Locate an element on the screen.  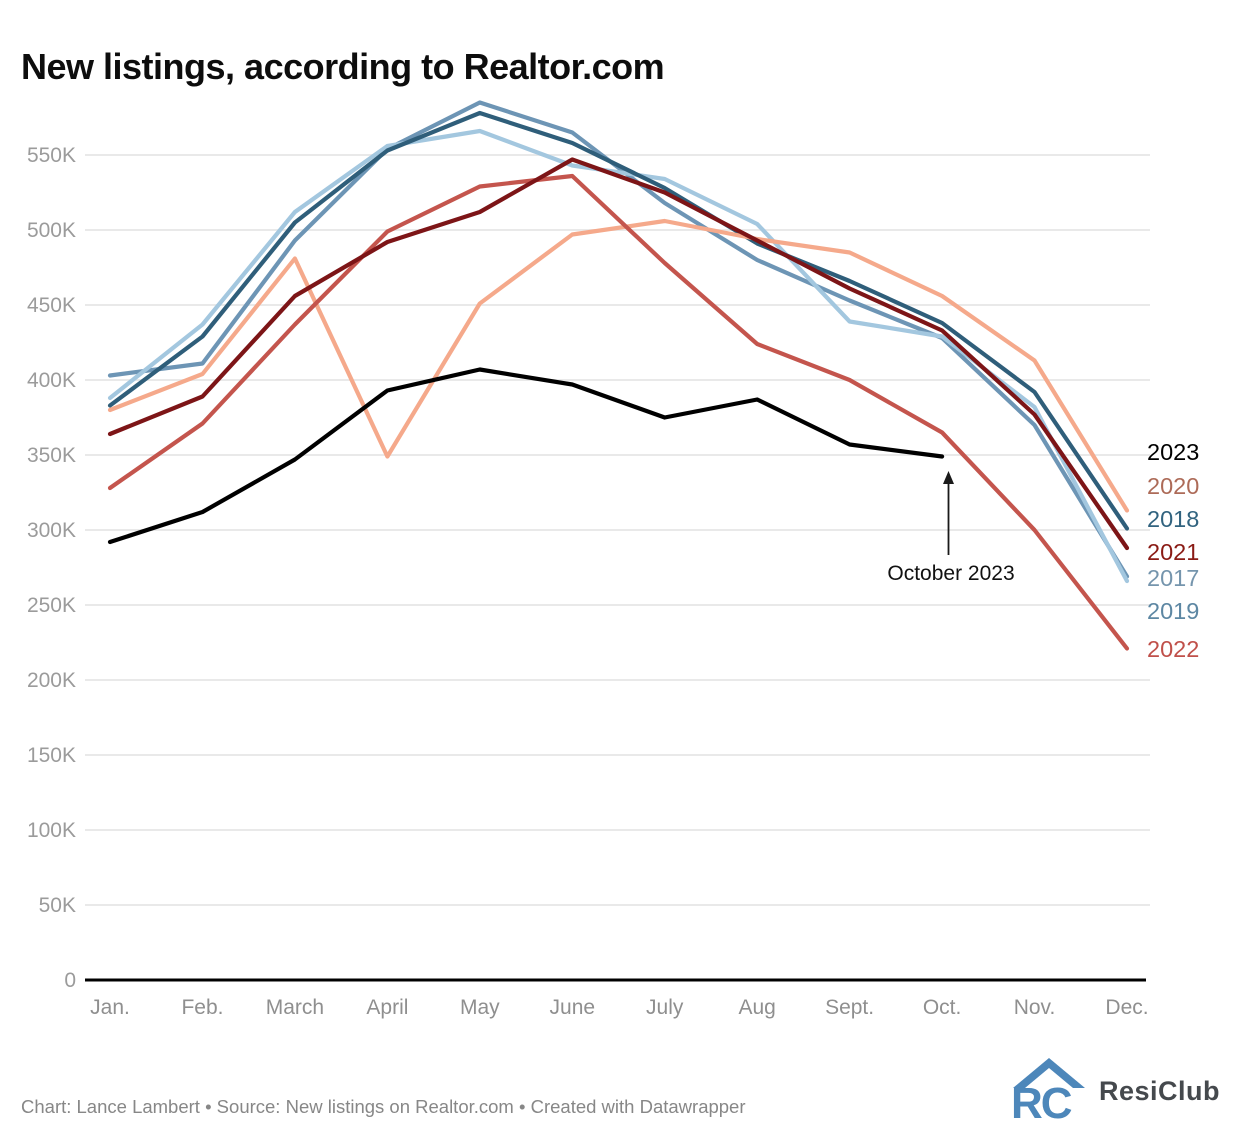
x-tick-label: Oct. is located at coordinates (942, 1007).